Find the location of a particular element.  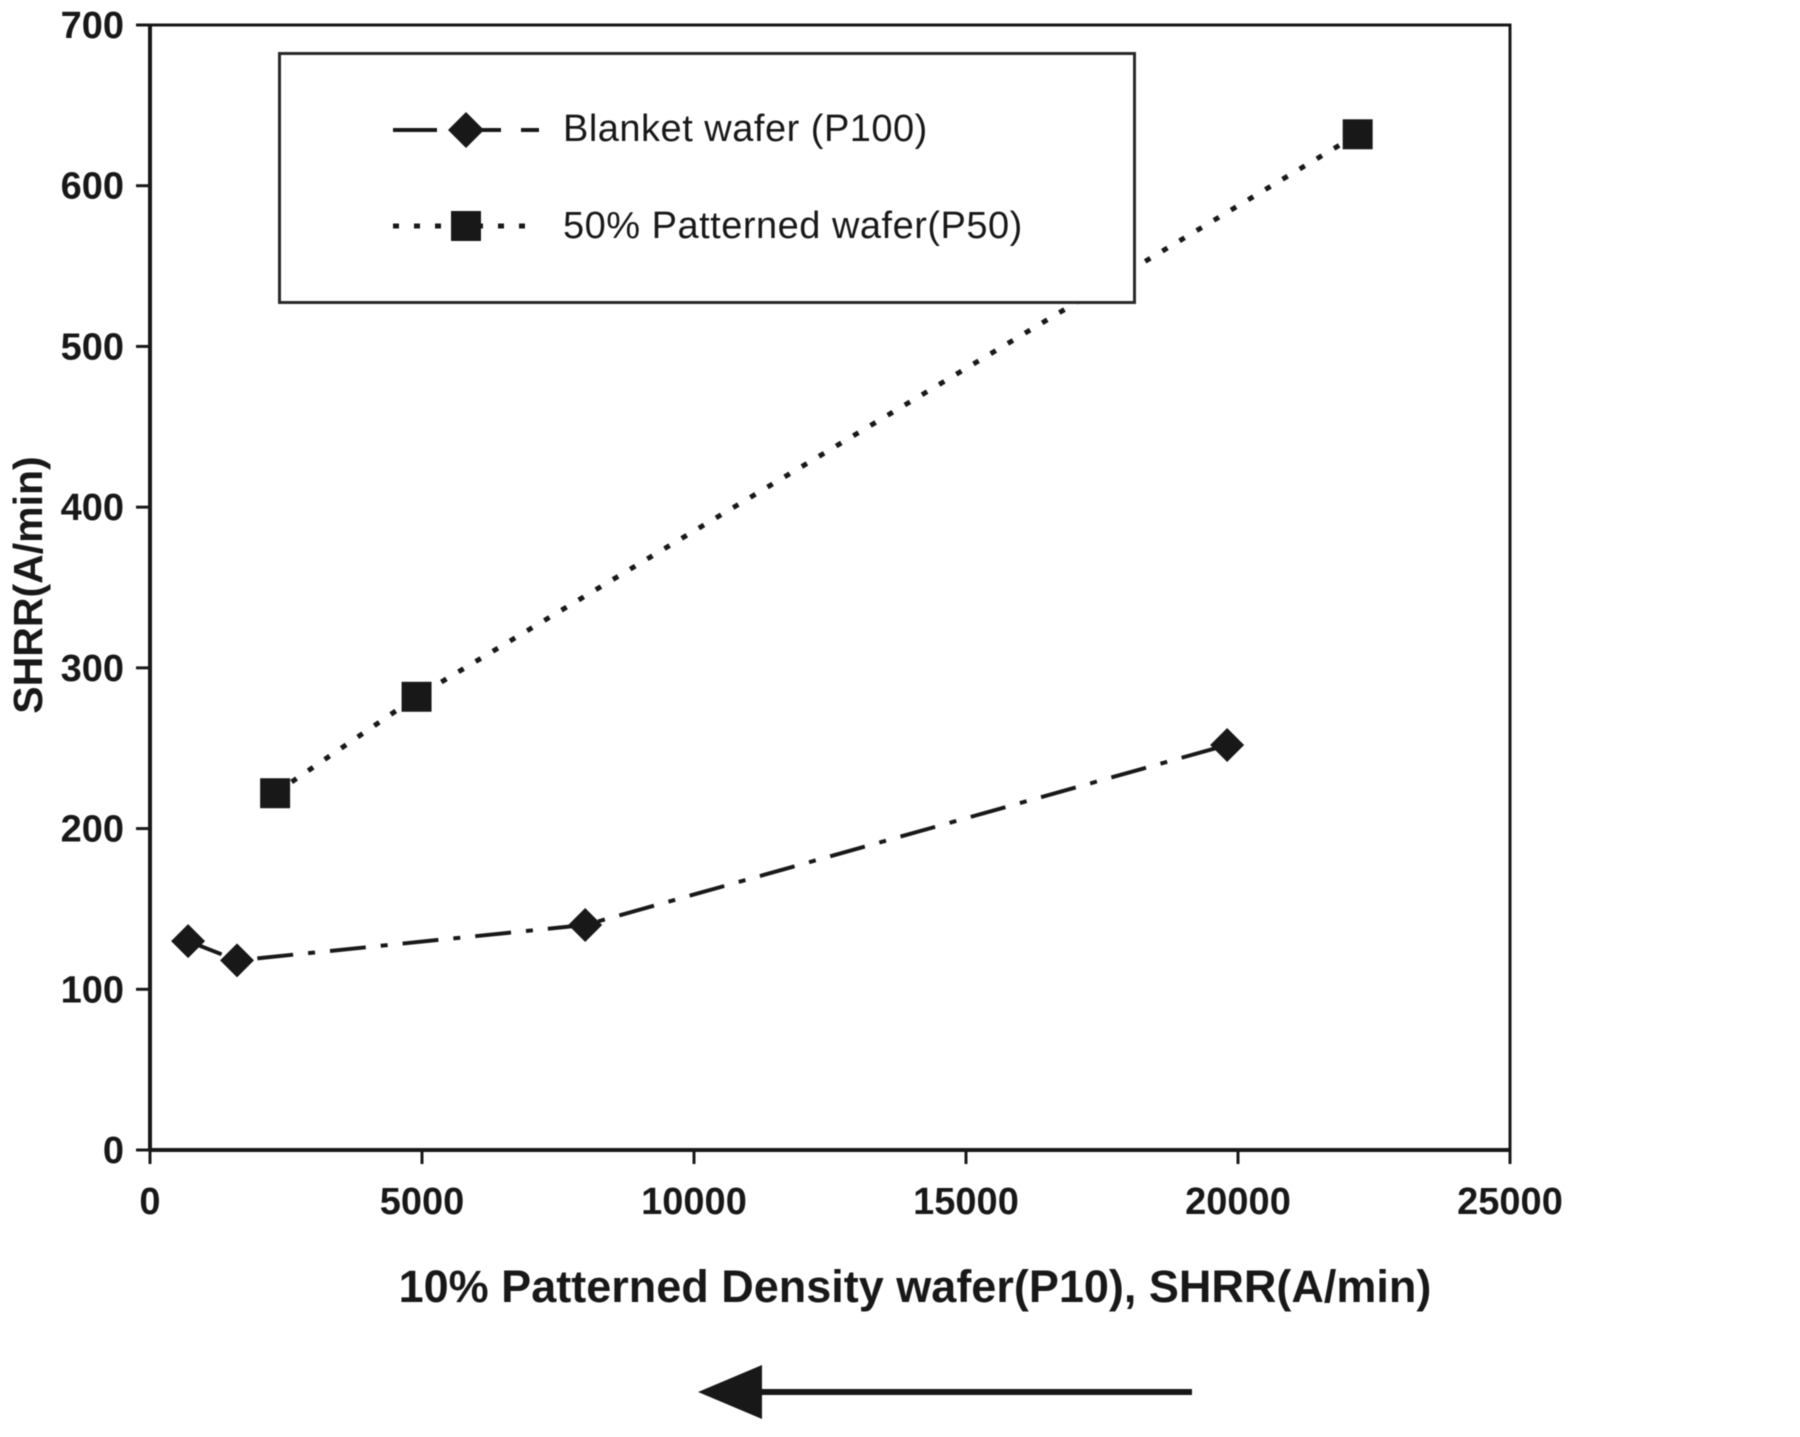

y-tick-label: 200 is located at coordinates (92, 830).